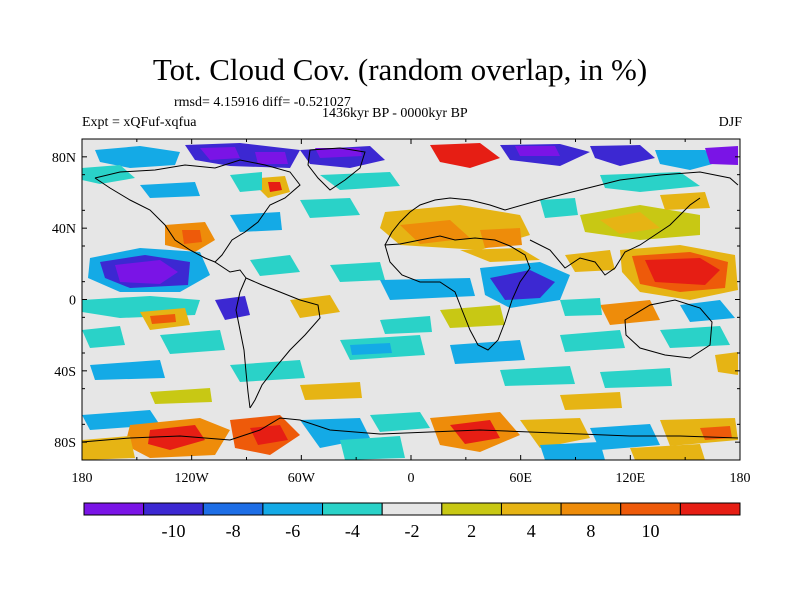 This screenshot has width=800, height=600. Describe the element at coordinates (173, 531) in the screenshot. I see `colorbar-label: -10` at that location.